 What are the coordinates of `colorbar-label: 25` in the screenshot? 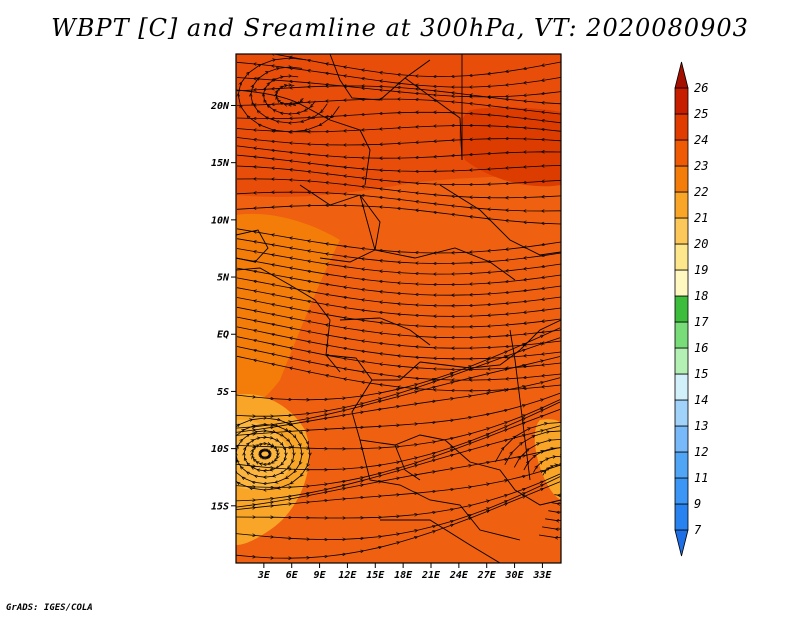 It's located at (701, 114).